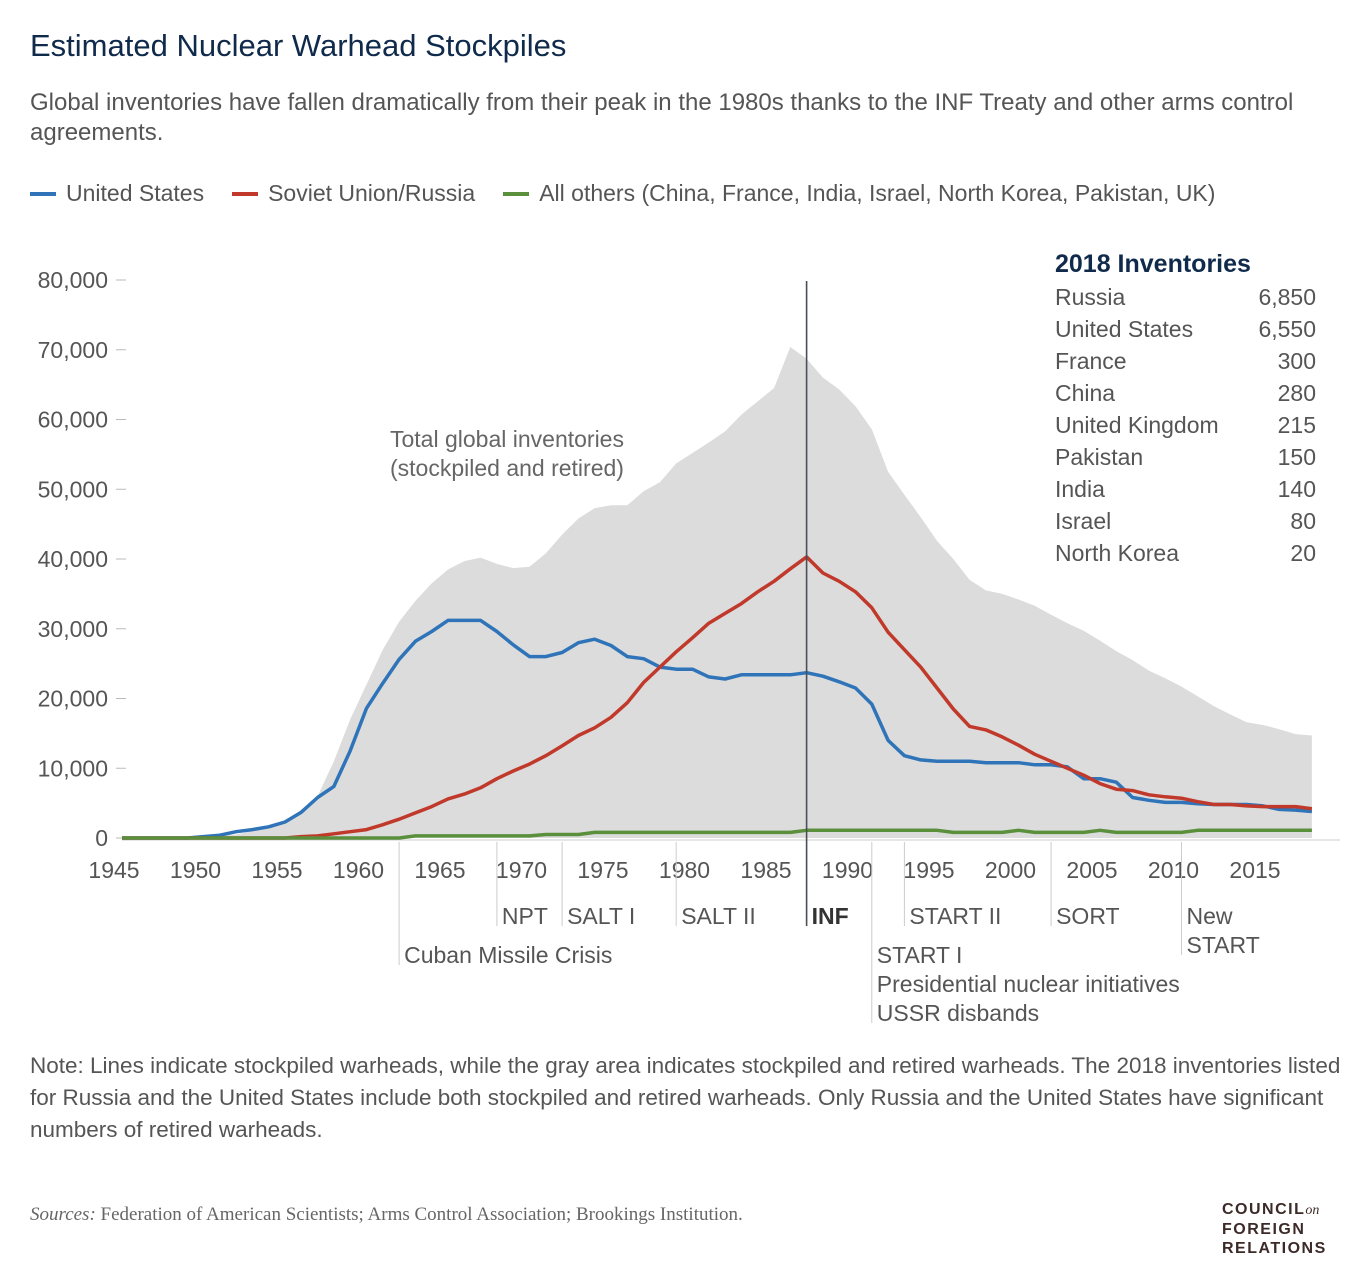 This screenshot has height=1284, width=1361. I want to click on event-label: New, so click(1210, 916).